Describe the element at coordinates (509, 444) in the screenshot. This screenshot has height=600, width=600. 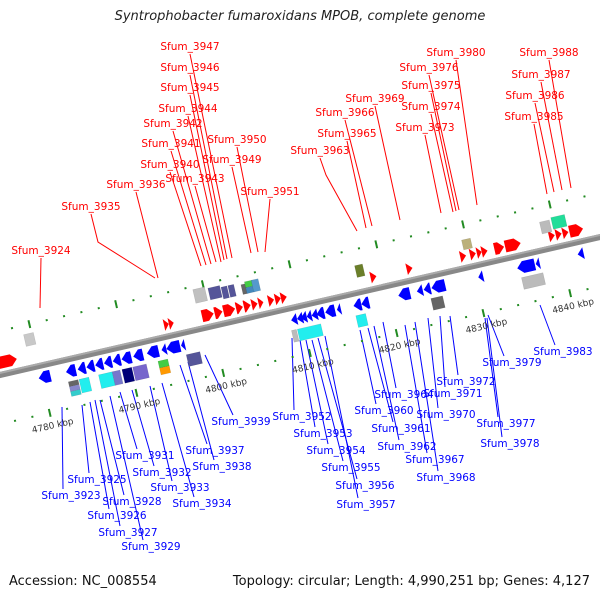
I see `reverse-gene-label: Sfum_3978` at that location.